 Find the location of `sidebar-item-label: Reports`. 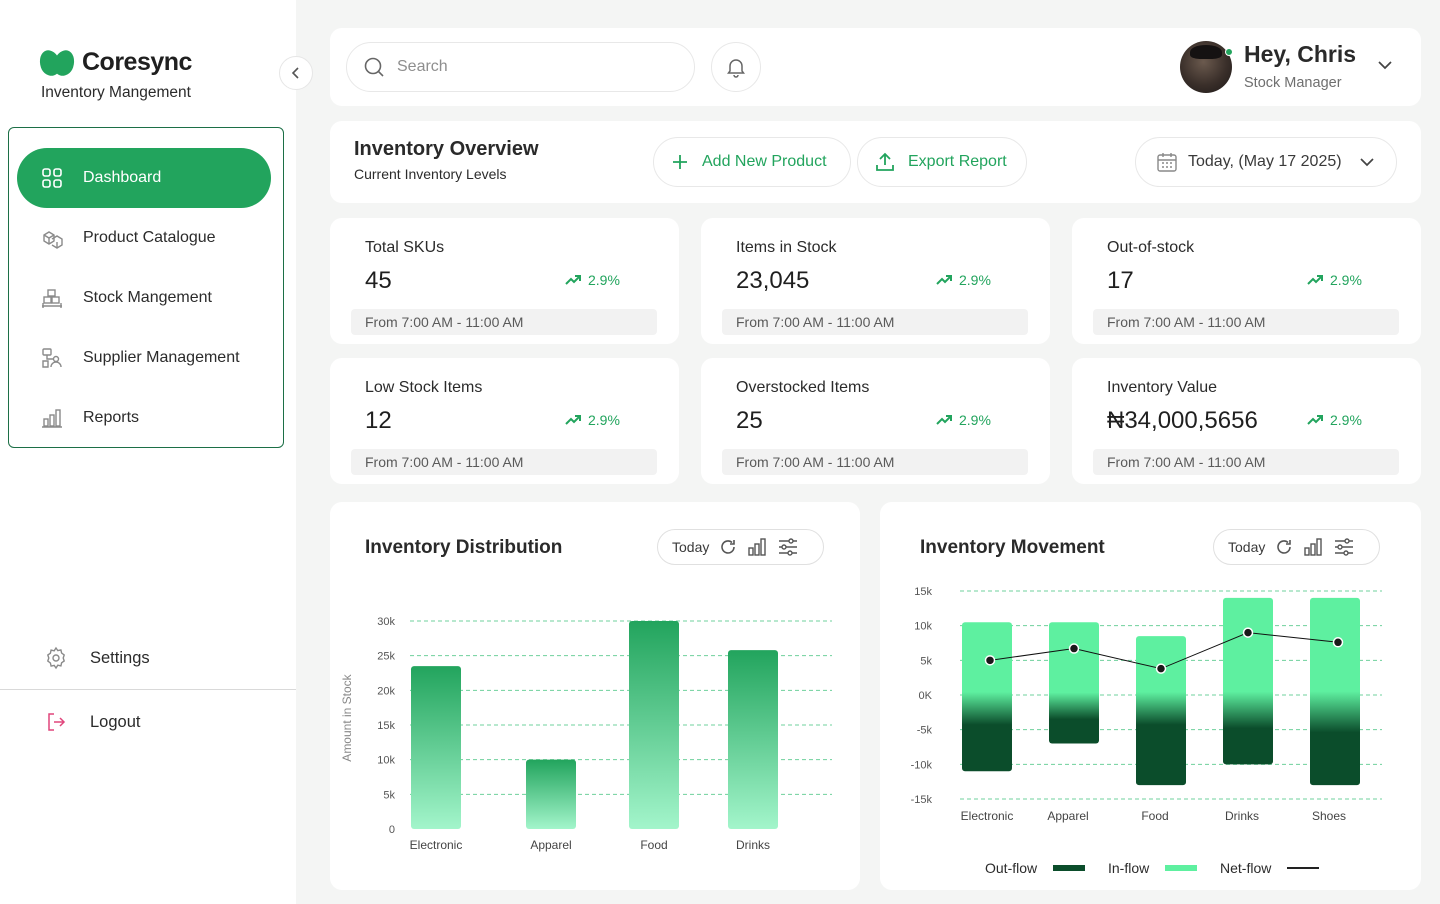

sidebar-item-label: Reports is located at coordinates (111, 417).